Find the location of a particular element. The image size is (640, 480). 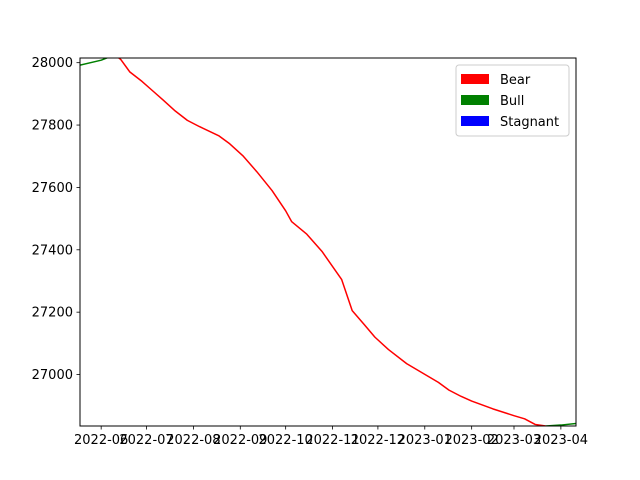

x-tick-label: 2023-01 is located at coordinates (425, 440).